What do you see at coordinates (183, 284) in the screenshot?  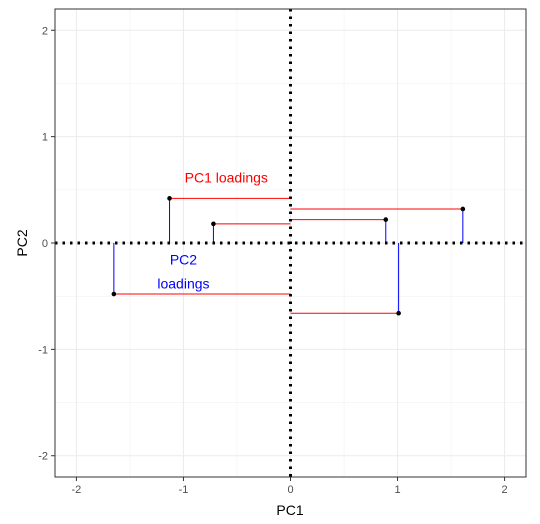 I see `annotation-3: loadings` at bounding box center [183, 284].